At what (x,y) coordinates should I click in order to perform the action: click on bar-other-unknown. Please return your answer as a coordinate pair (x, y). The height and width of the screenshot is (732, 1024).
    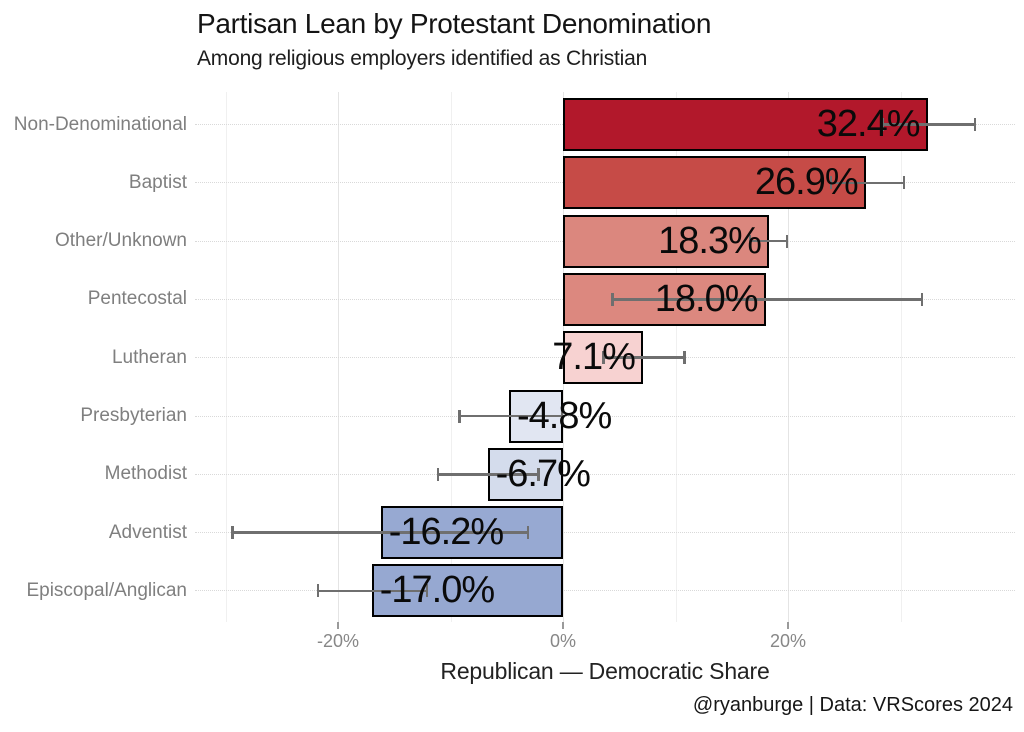
    Looking at the image, I should click on (666, 241).